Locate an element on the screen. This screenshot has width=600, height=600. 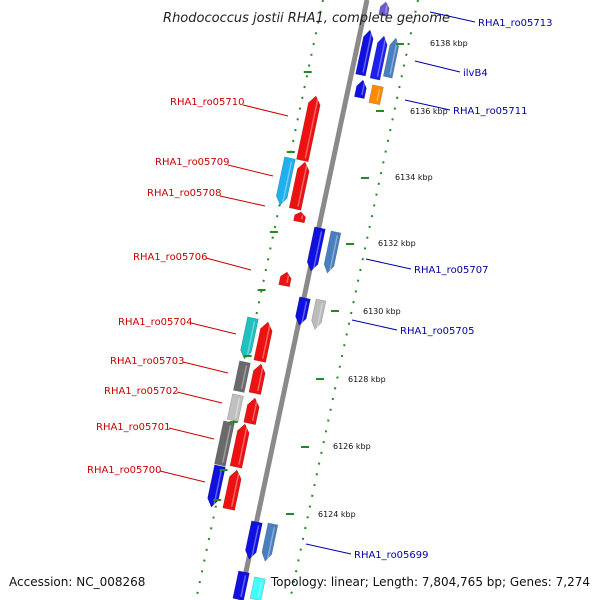
gene-label-RHA1_ro05713: RHA1_ro05713 is located at coordinates (515, 23).